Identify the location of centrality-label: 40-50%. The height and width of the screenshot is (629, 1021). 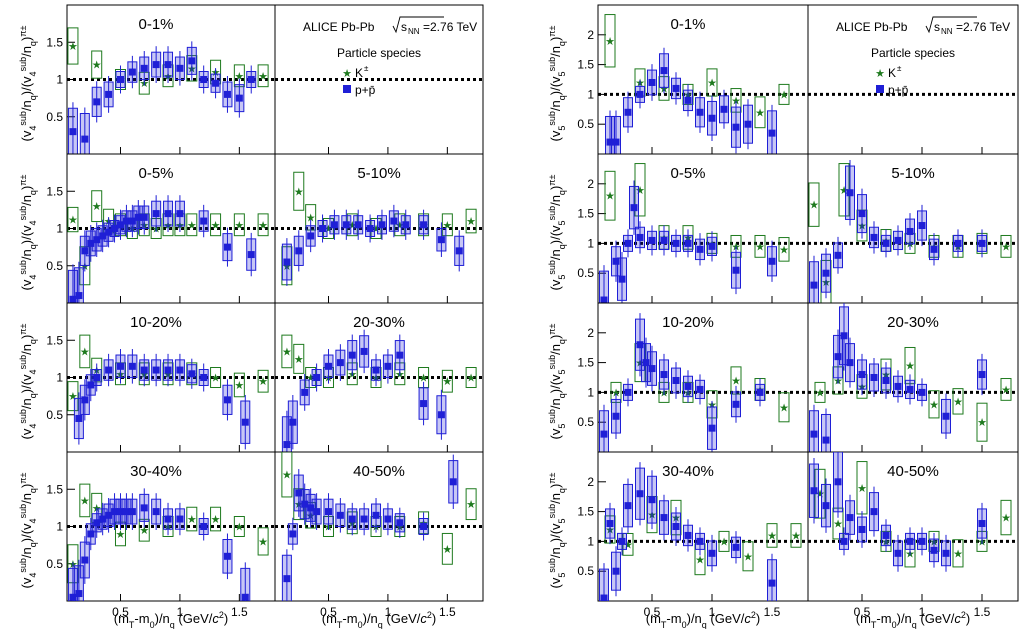
(379, 471).